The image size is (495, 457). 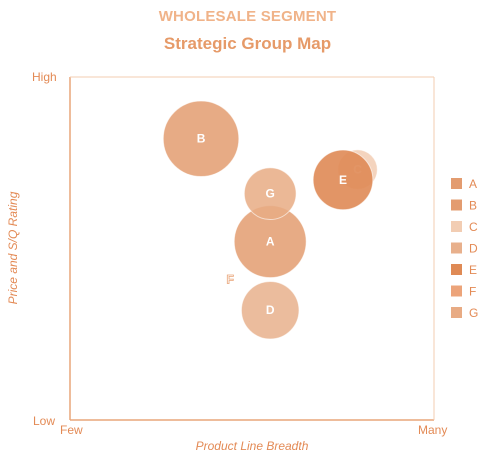 What do you see at coordinates (71, 430) in the screenshot?
I see `x-tick-label-few: Few` at bounding box center [71, 430].